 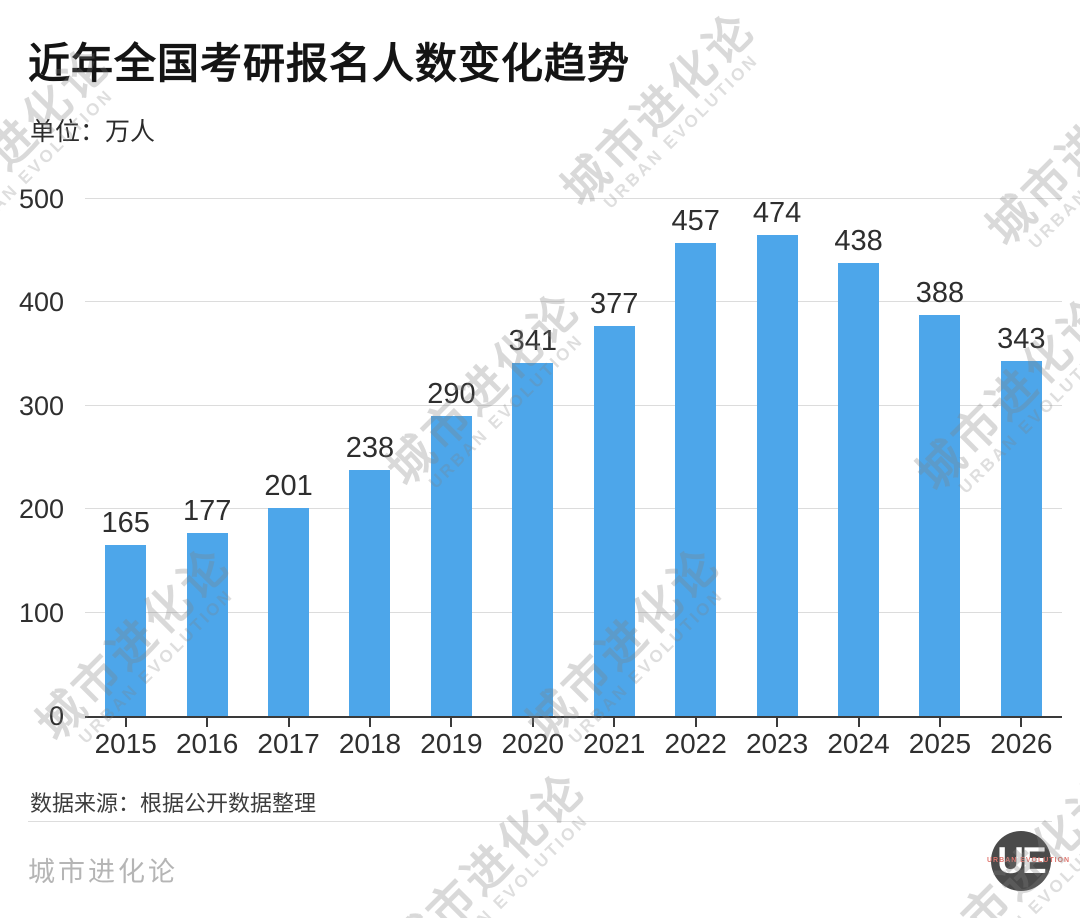 I want to click on x-tick-label-2016: 2016, so click(x=207, y=743).